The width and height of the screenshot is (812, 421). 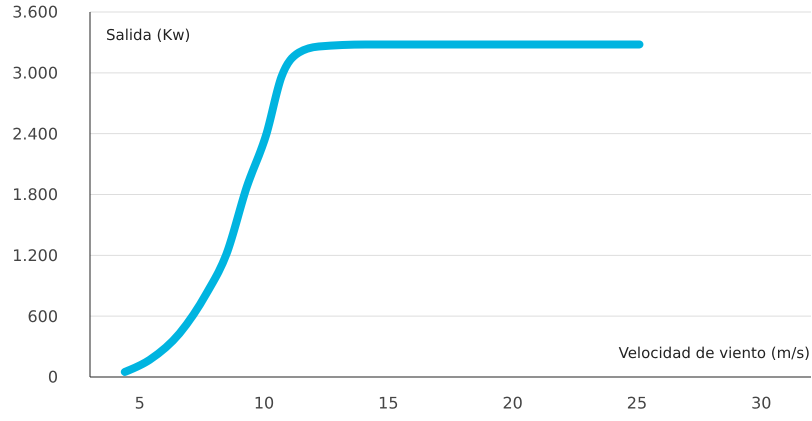 I want to click on y-tick-label: 1.800, so click(x=35, y=194).